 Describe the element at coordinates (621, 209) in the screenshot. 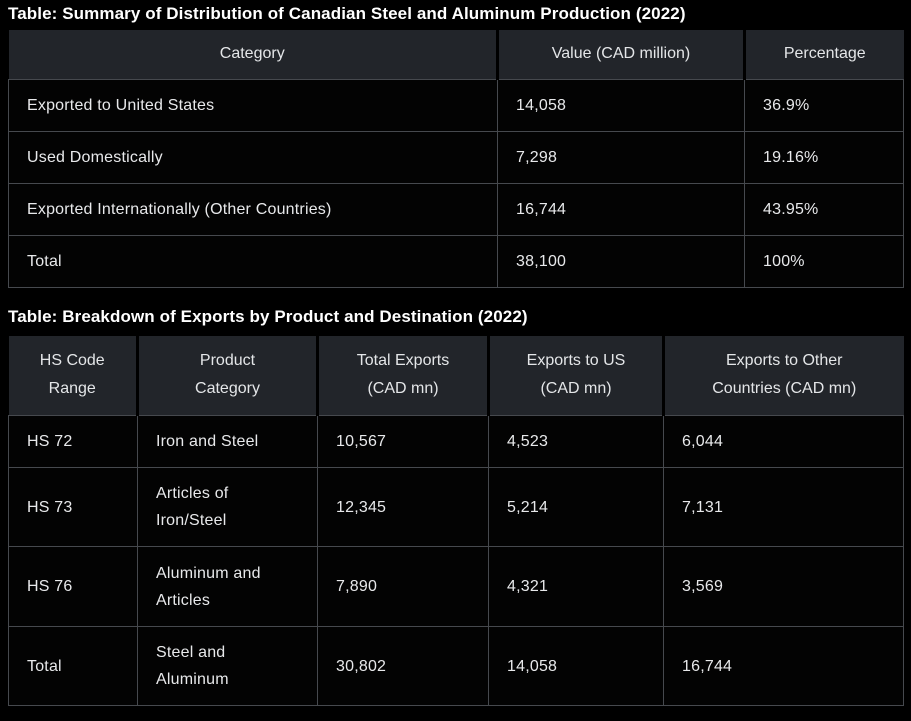

I see `value-cell: 16,744` at that location.